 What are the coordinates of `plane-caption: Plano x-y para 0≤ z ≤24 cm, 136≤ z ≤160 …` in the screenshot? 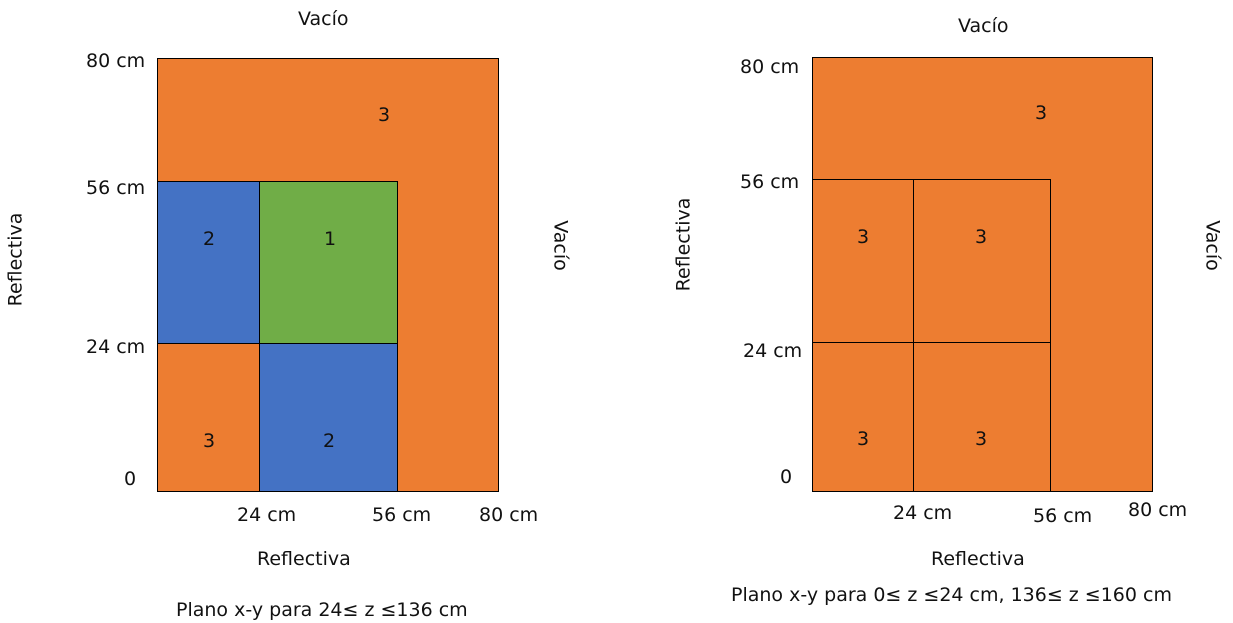 It's located at (951, 595).